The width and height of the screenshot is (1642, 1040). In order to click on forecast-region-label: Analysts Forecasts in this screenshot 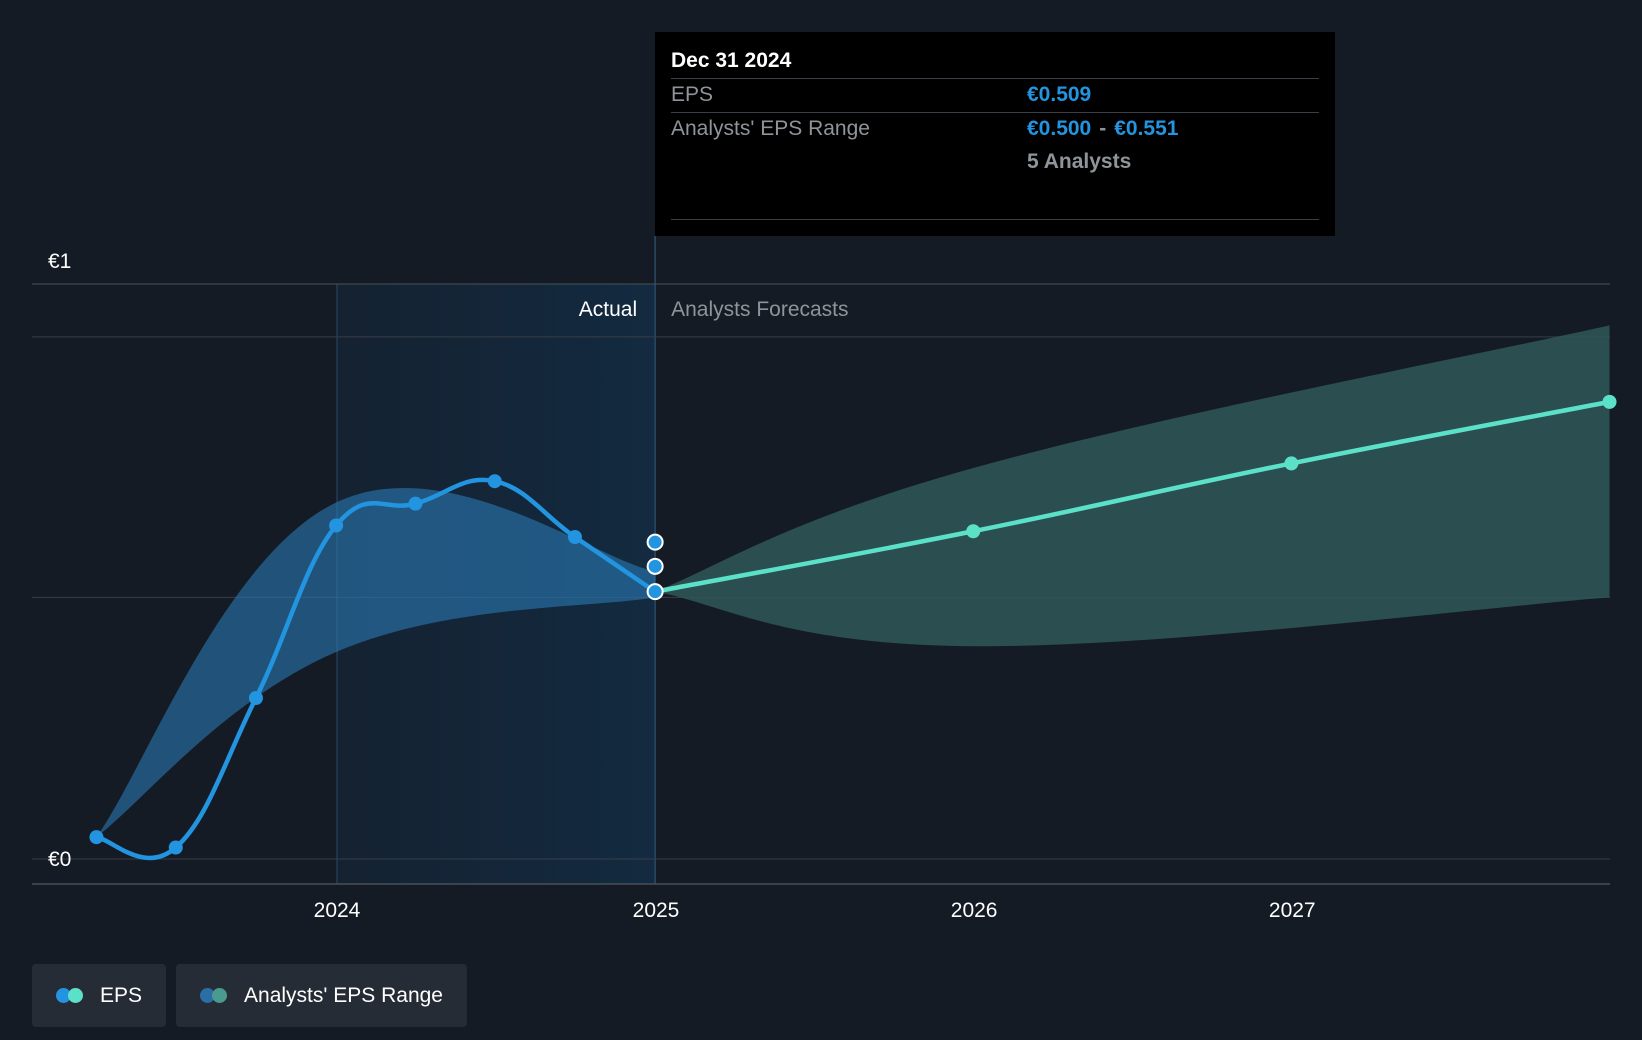, I will do `click(759, 309)`.